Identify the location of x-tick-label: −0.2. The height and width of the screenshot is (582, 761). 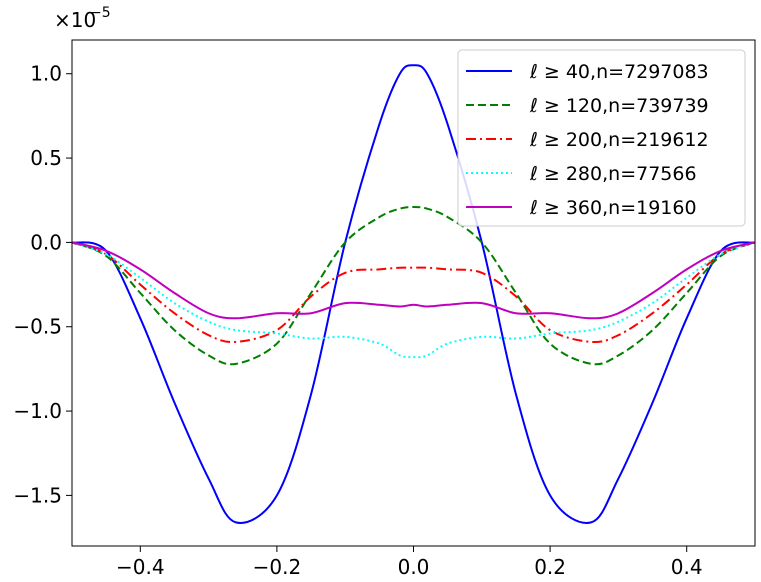
(277, 567).